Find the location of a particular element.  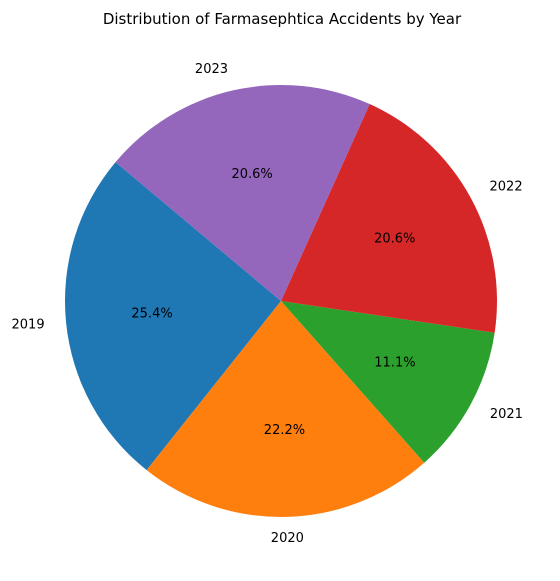

slice-percent-label: 11.1% is located at coordinates (394, 362).